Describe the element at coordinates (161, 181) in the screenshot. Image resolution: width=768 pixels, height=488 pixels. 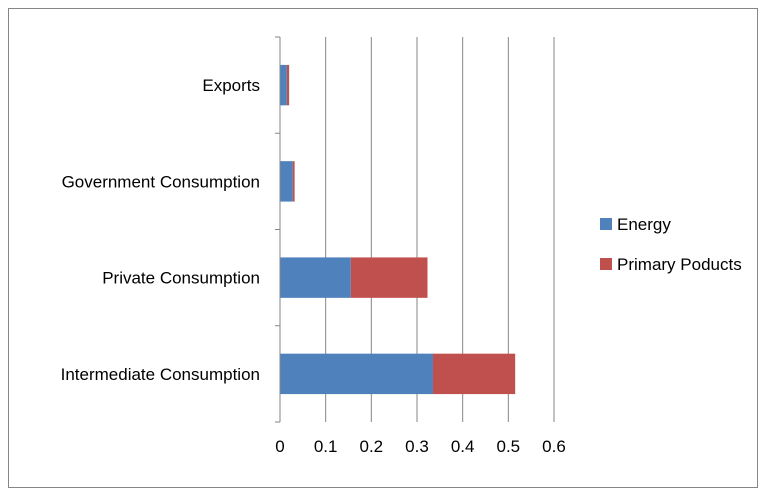
I see `category-label: Government Consumption` at that location.